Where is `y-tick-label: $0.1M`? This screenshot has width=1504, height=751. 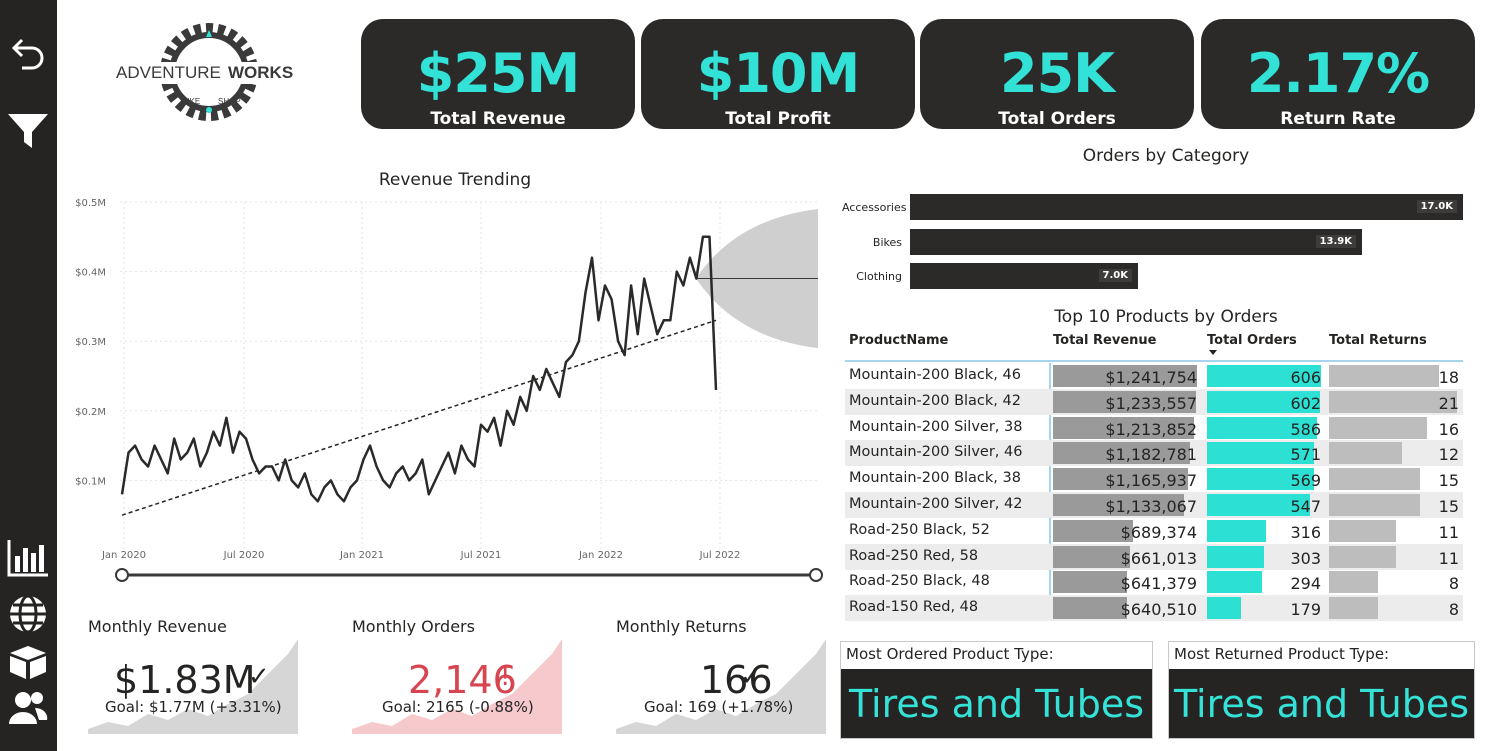
y-tick-label: $0.1M is located at coordinates (90, 481).